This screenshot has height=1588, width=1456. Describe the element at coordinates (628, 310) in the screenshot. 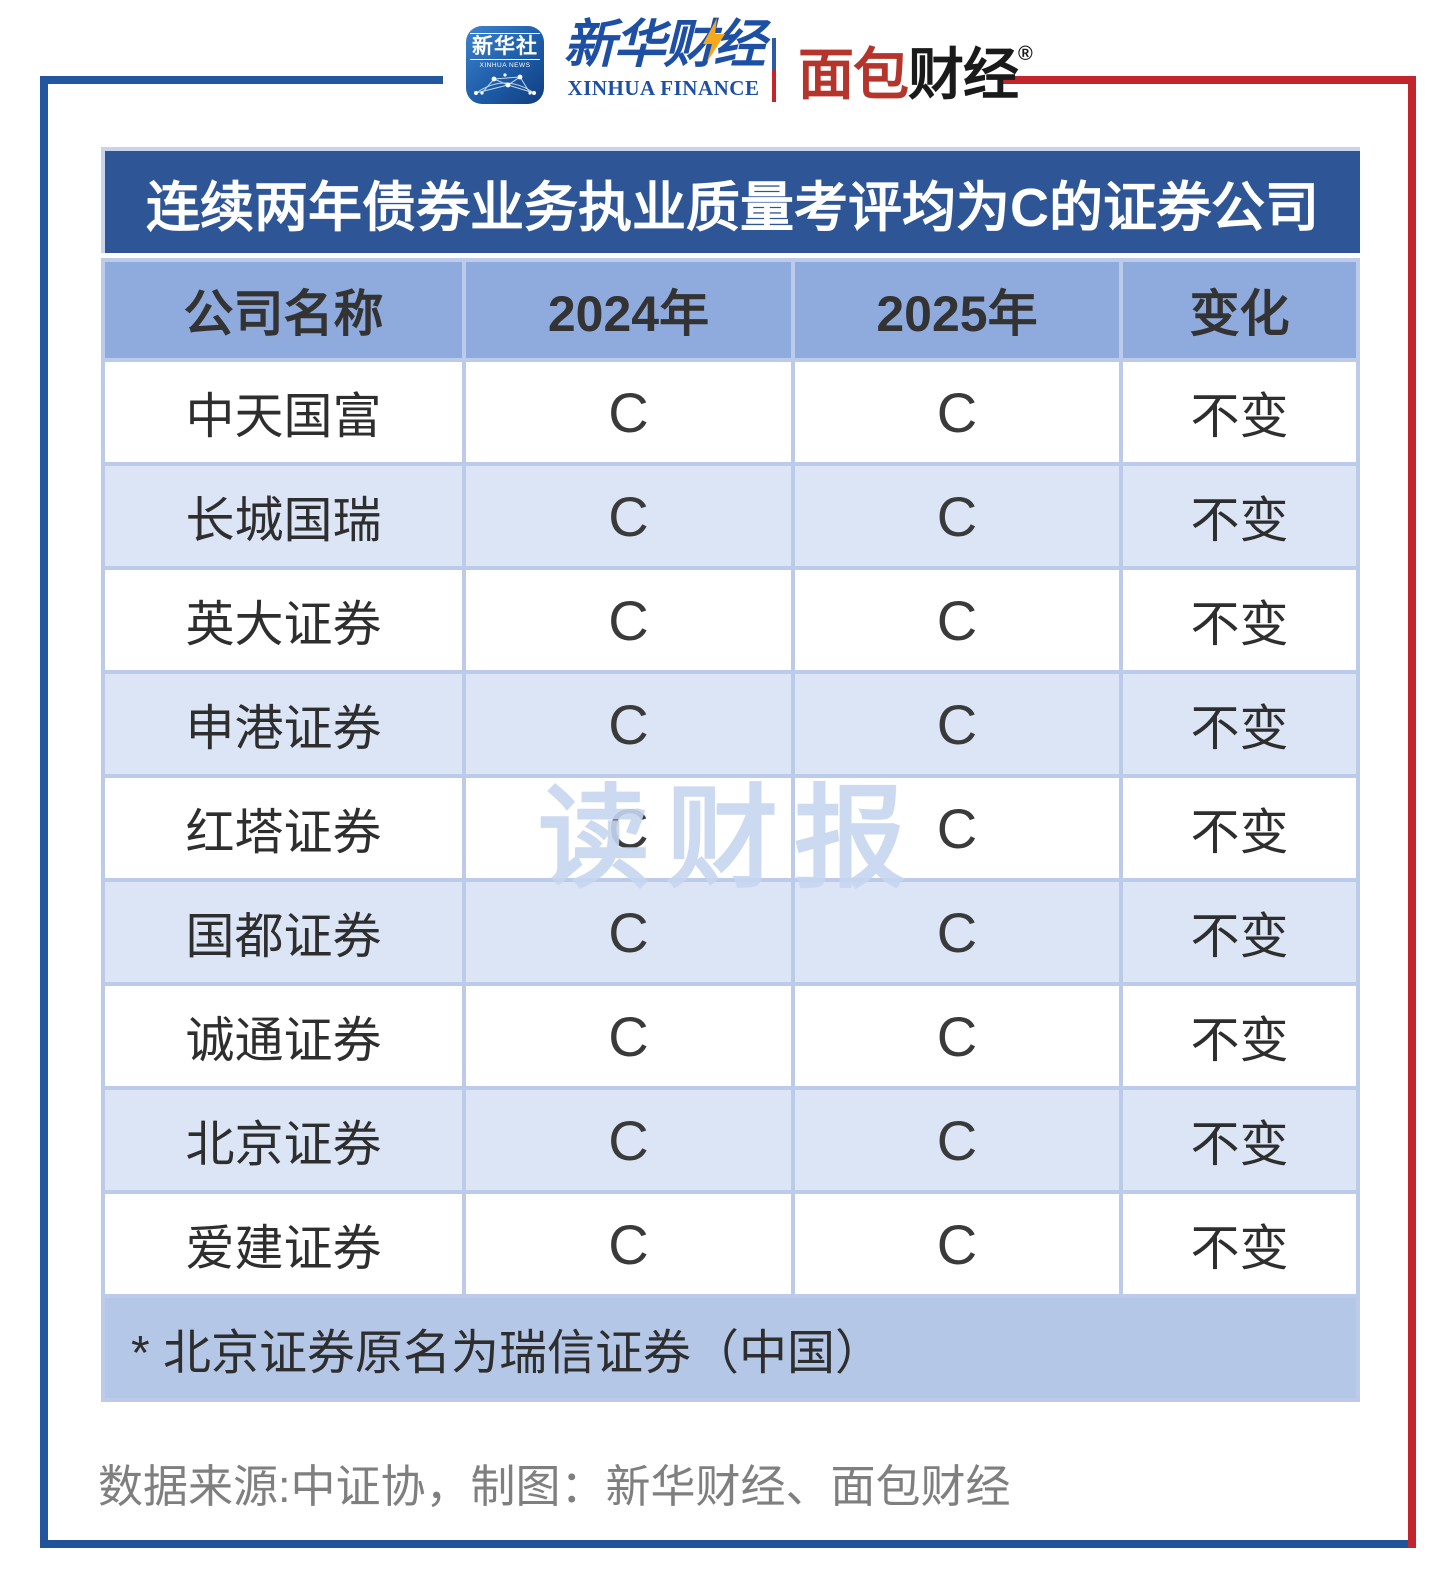

I see `column-header-2024: 2024年` at that location.